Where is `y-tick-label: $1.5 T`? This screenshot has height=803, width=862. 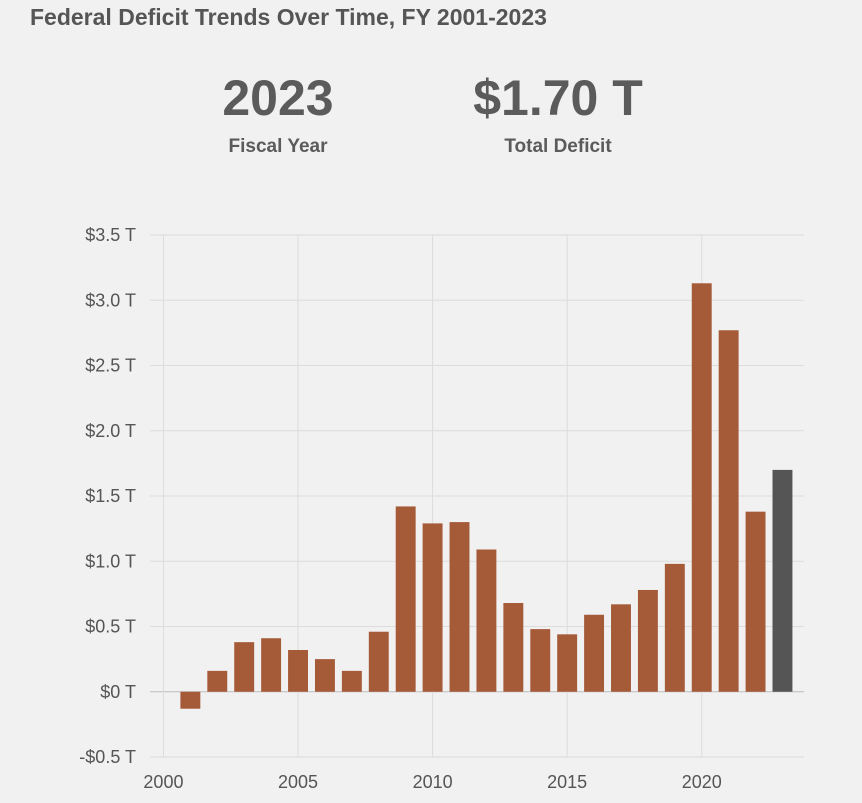
y-tick-label: $1.5 T is located at coordinates (110, 496).